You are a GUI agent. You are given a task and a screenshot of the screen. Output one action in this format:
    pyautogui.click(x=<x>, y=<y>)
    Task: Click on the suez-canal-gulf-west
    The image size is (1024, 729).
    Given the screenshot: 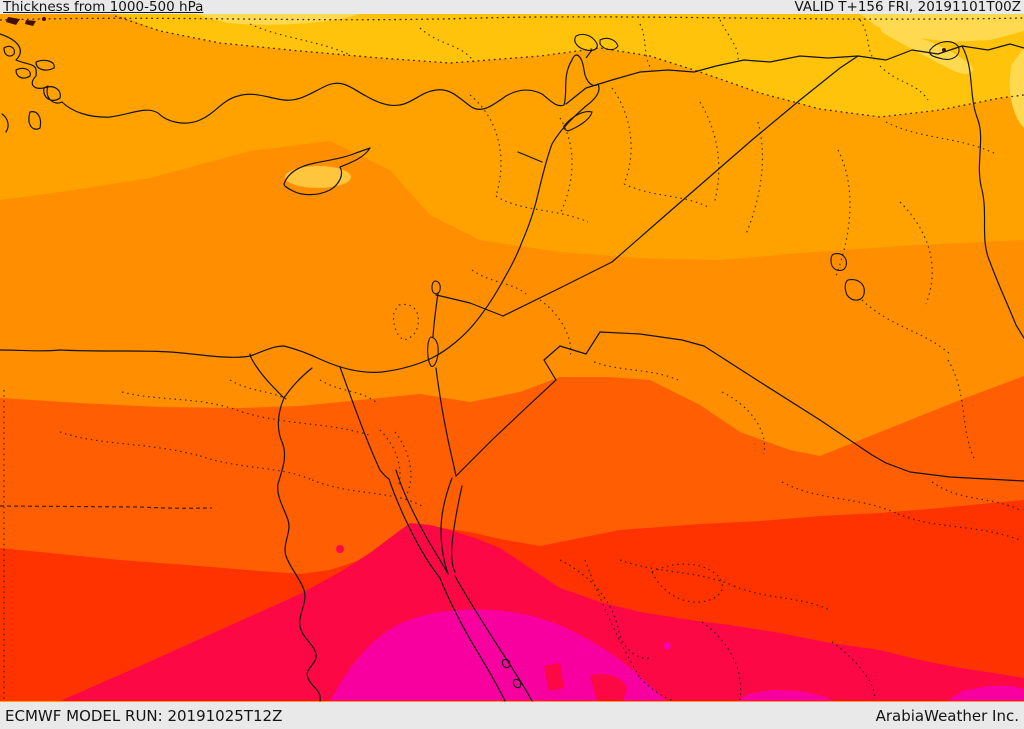 What is the action you would take?
    pyautogui.click(x=390, y=472)
    